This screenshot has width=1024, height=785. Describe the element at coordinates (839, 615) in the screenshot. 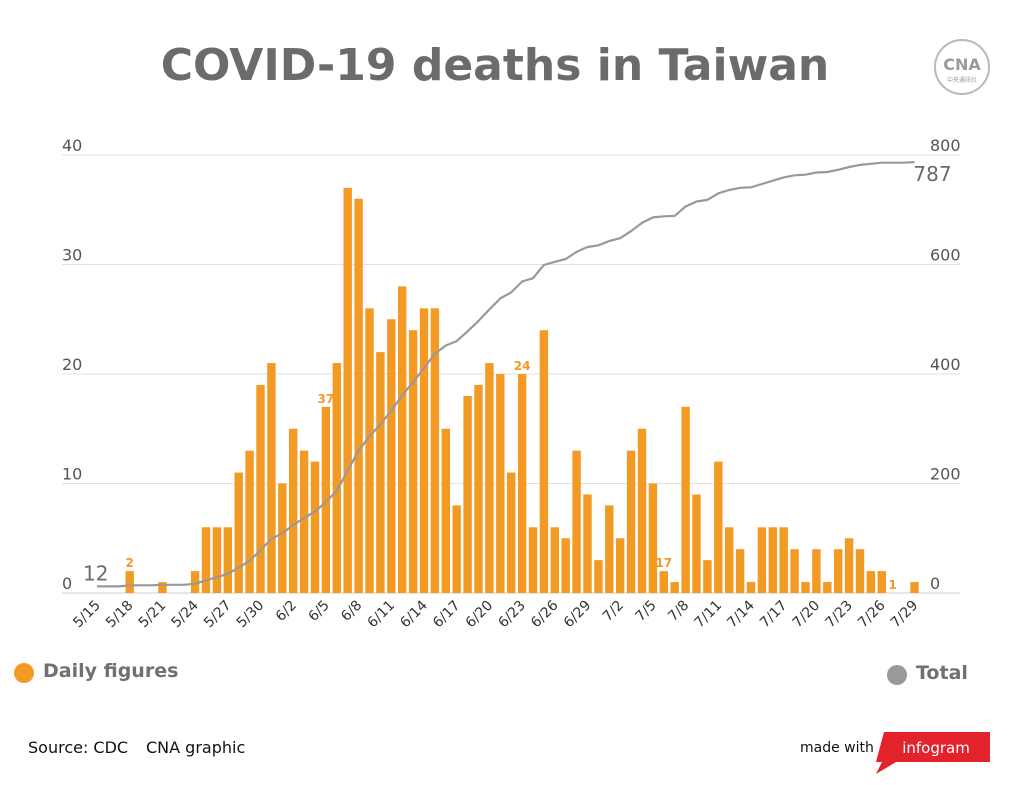

I see `x-tick-label: 7/23` at that location.